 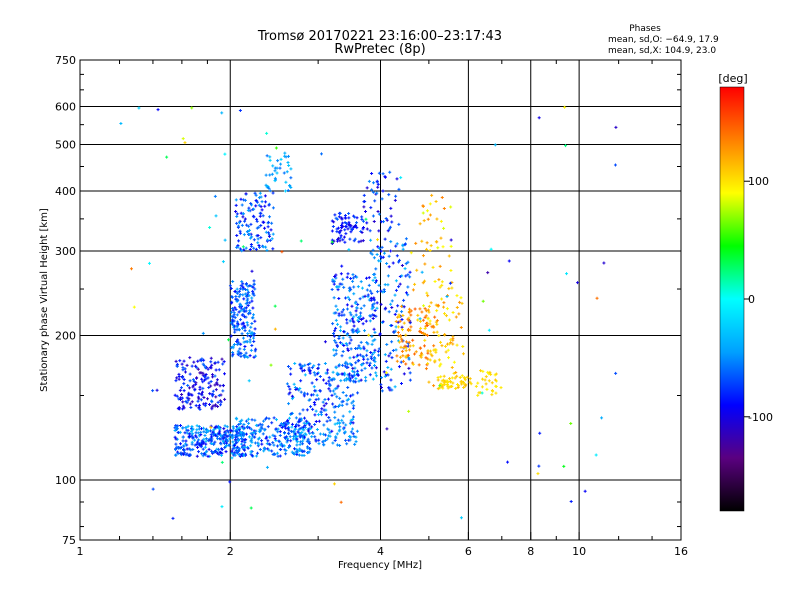 I want to click on colorbar-tick-label: 100, so click(x=758, y=181).